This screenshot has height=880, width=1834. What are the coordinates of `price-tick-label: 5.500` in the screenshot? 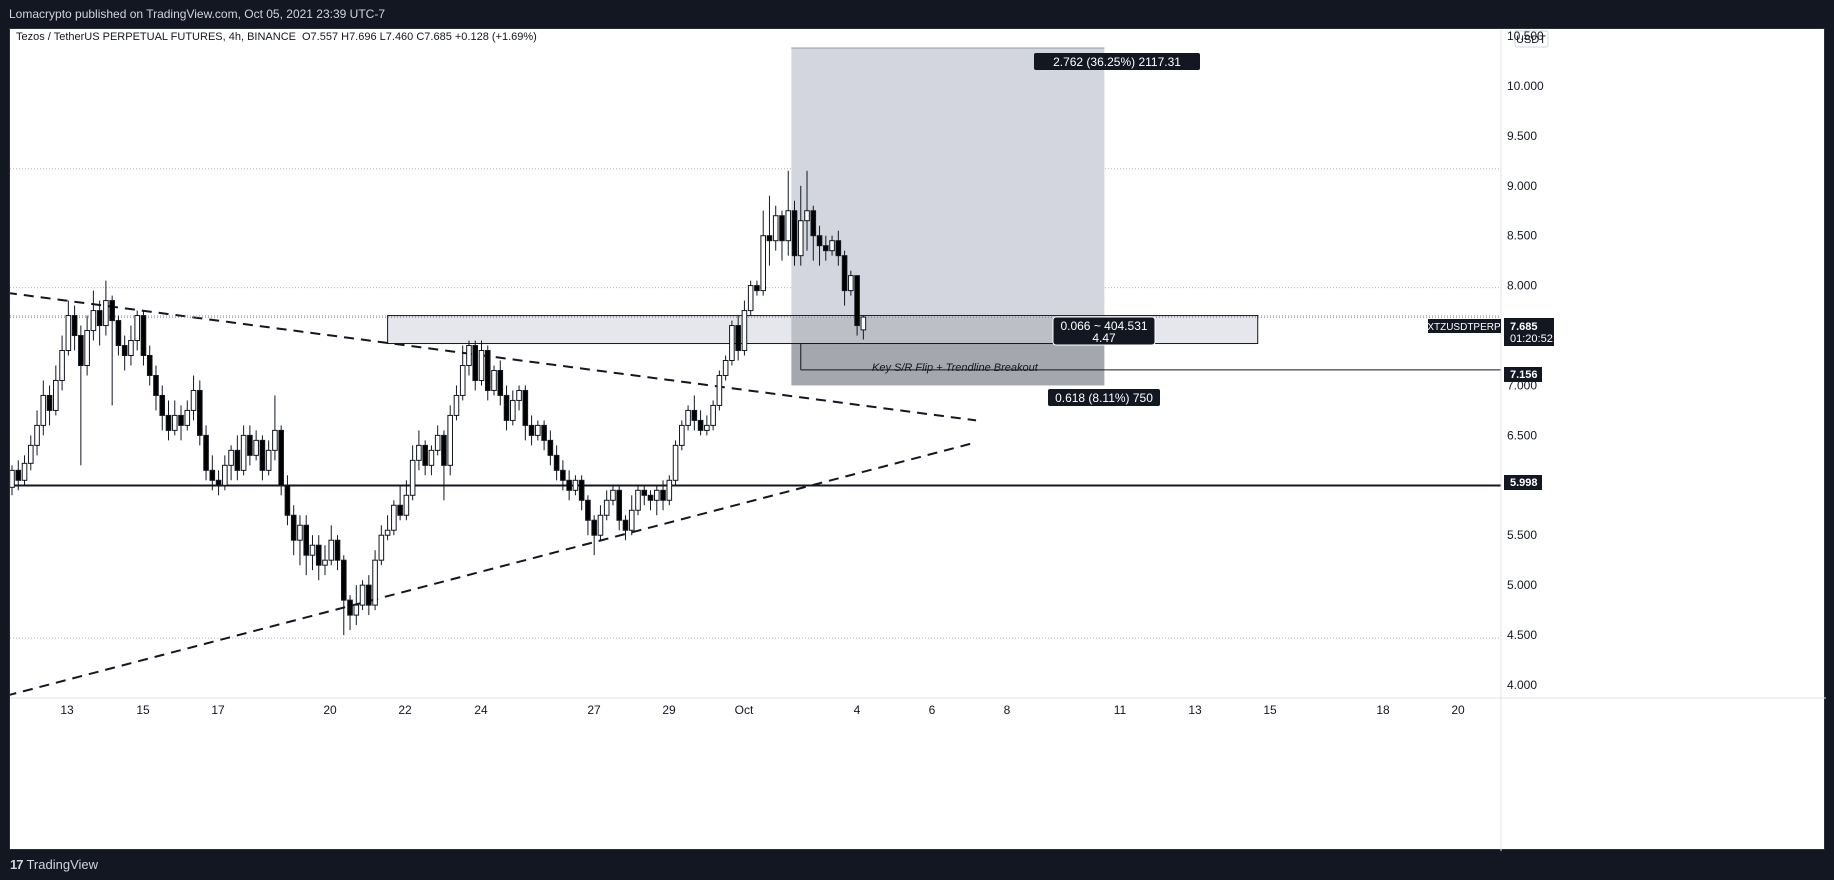 It's located at (1522, 535).